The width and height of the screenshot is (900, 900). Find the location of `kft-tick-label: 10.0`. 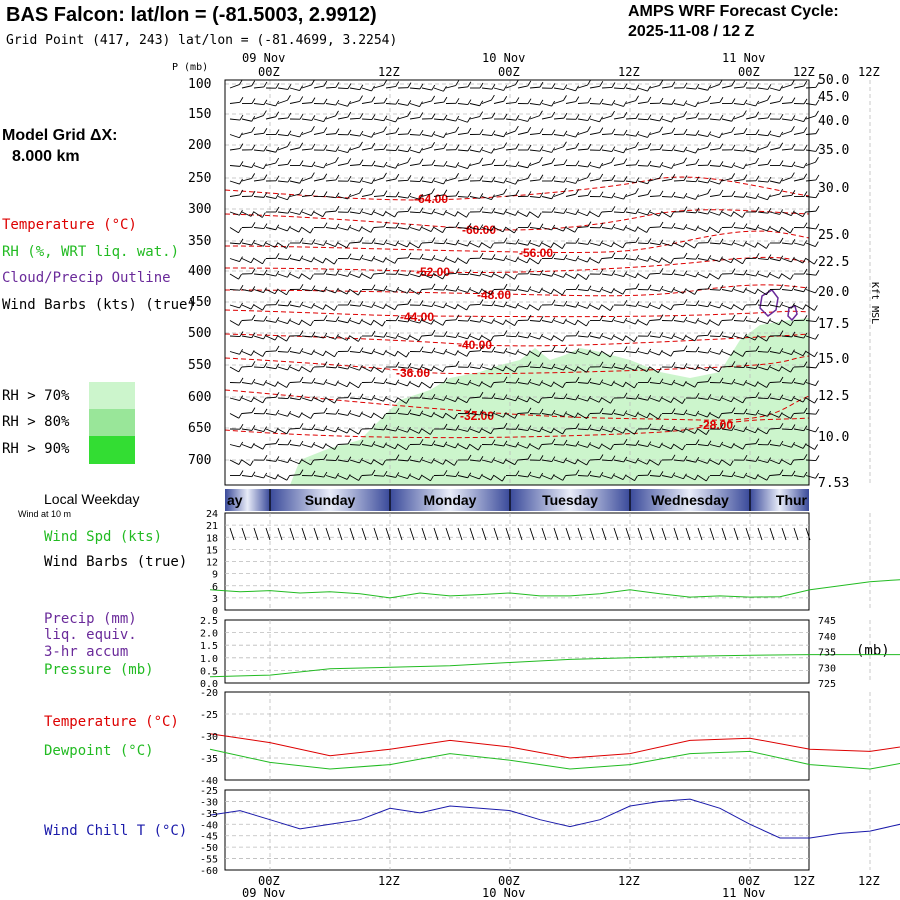

kft-tick-label: 10.0 is located at coordinates (833, 437).